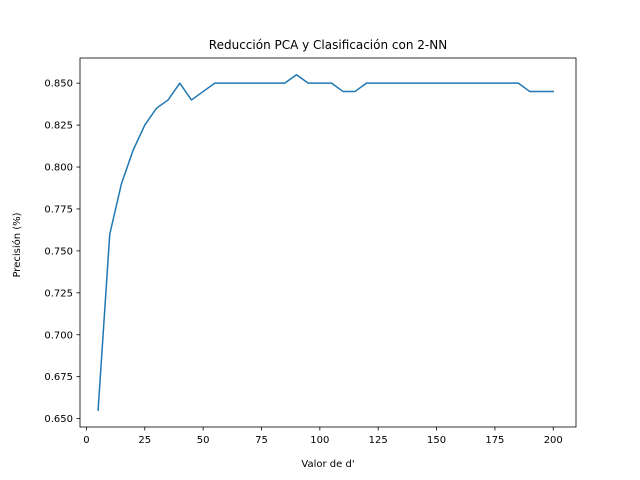 This screenshot has height=480, width=640. Describe the element at coordinates (261, 440) in the screenshot. I see `x-tick-label: 75` at that location.